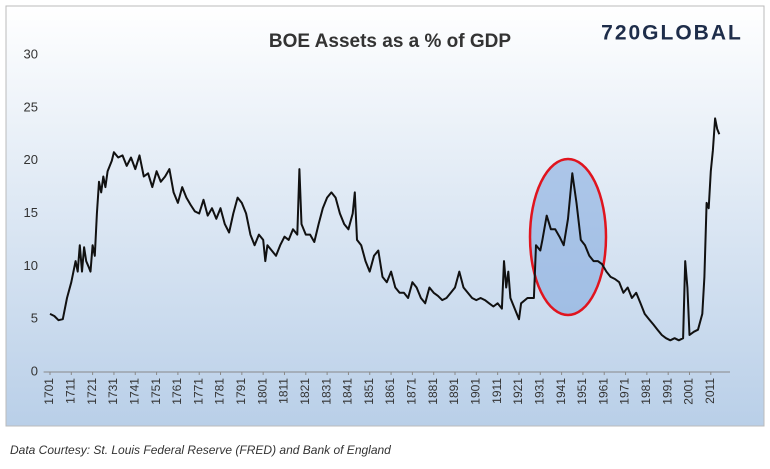 The height and width of the screenshot is (469, 770). I want to click on x-tick-label: 1751, so click(156, 391).